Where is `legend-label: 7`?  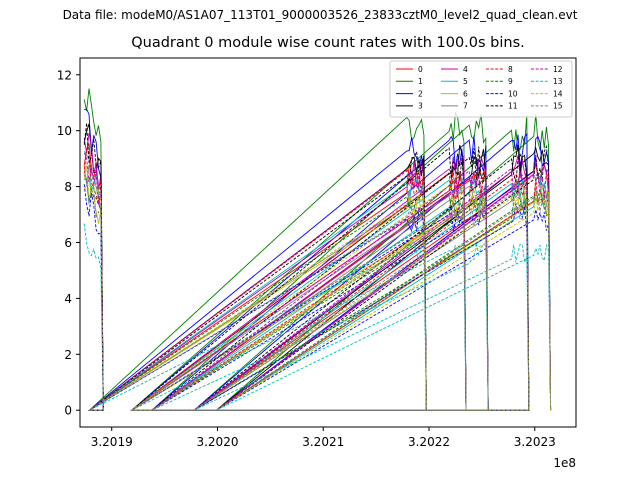 legend-label: 7 is located at coordinates (465, 106).